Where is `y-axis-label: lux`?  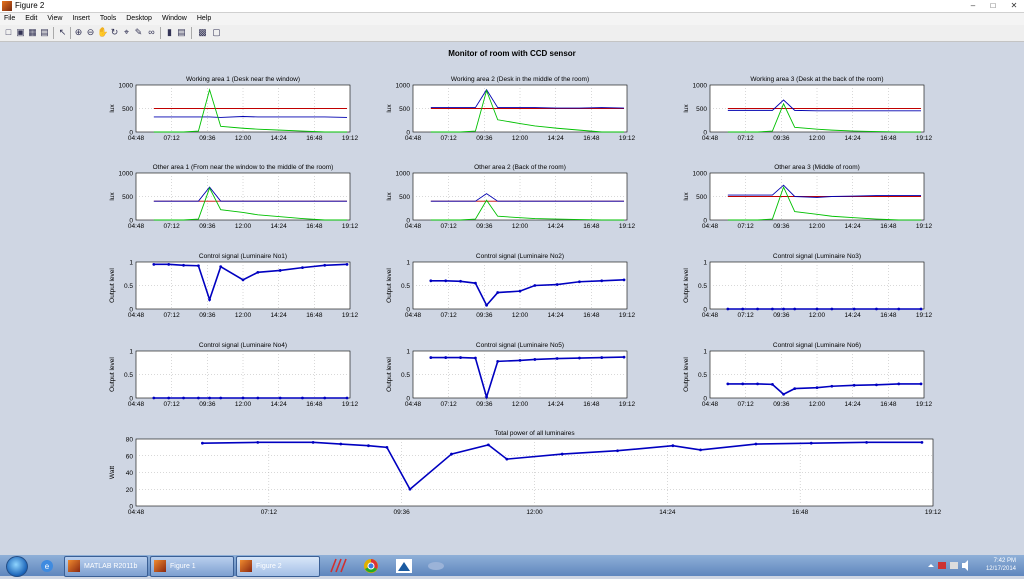 y-axis-label: lux is located at coordinates (112, 108).